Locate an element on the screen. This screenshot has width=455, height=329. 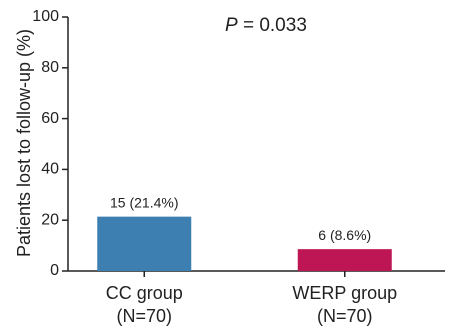
bar-data-label: 15 (21.4%) is located at coordinates (144, 203).